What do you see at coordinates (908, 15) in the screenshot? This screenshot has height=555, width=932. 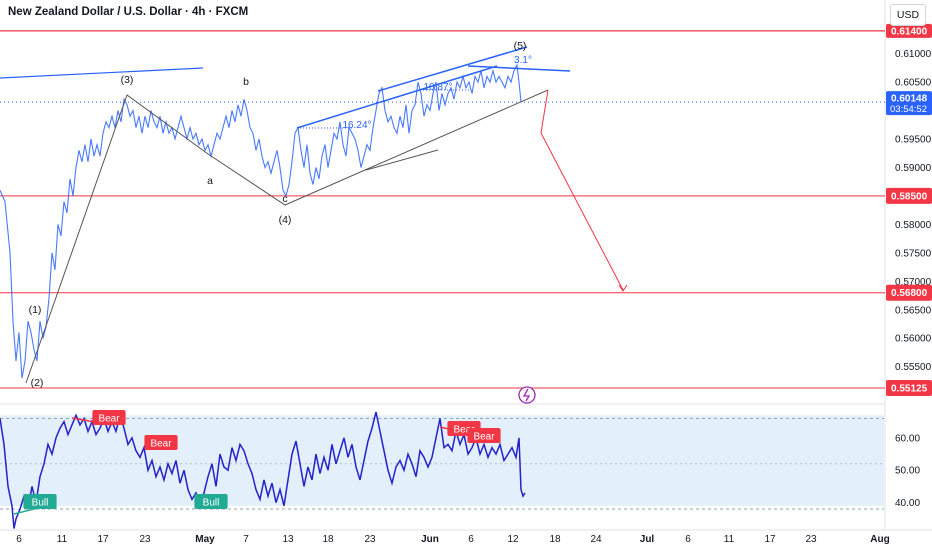 I see `currency-button: USD` at bounding box center [908, 15].